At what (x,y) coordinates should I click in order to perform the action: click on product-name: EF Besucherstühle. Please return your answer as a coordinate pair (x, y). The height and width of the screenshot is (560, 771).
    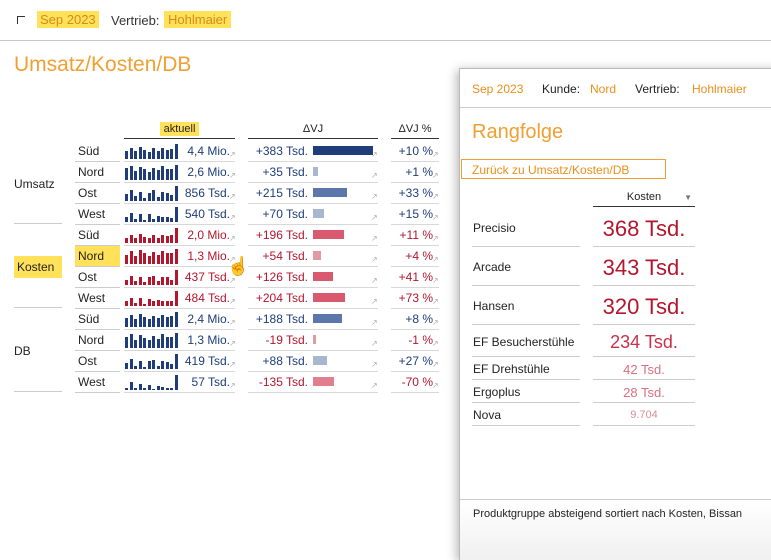
    Looking at the image, I should click on (524, 342).